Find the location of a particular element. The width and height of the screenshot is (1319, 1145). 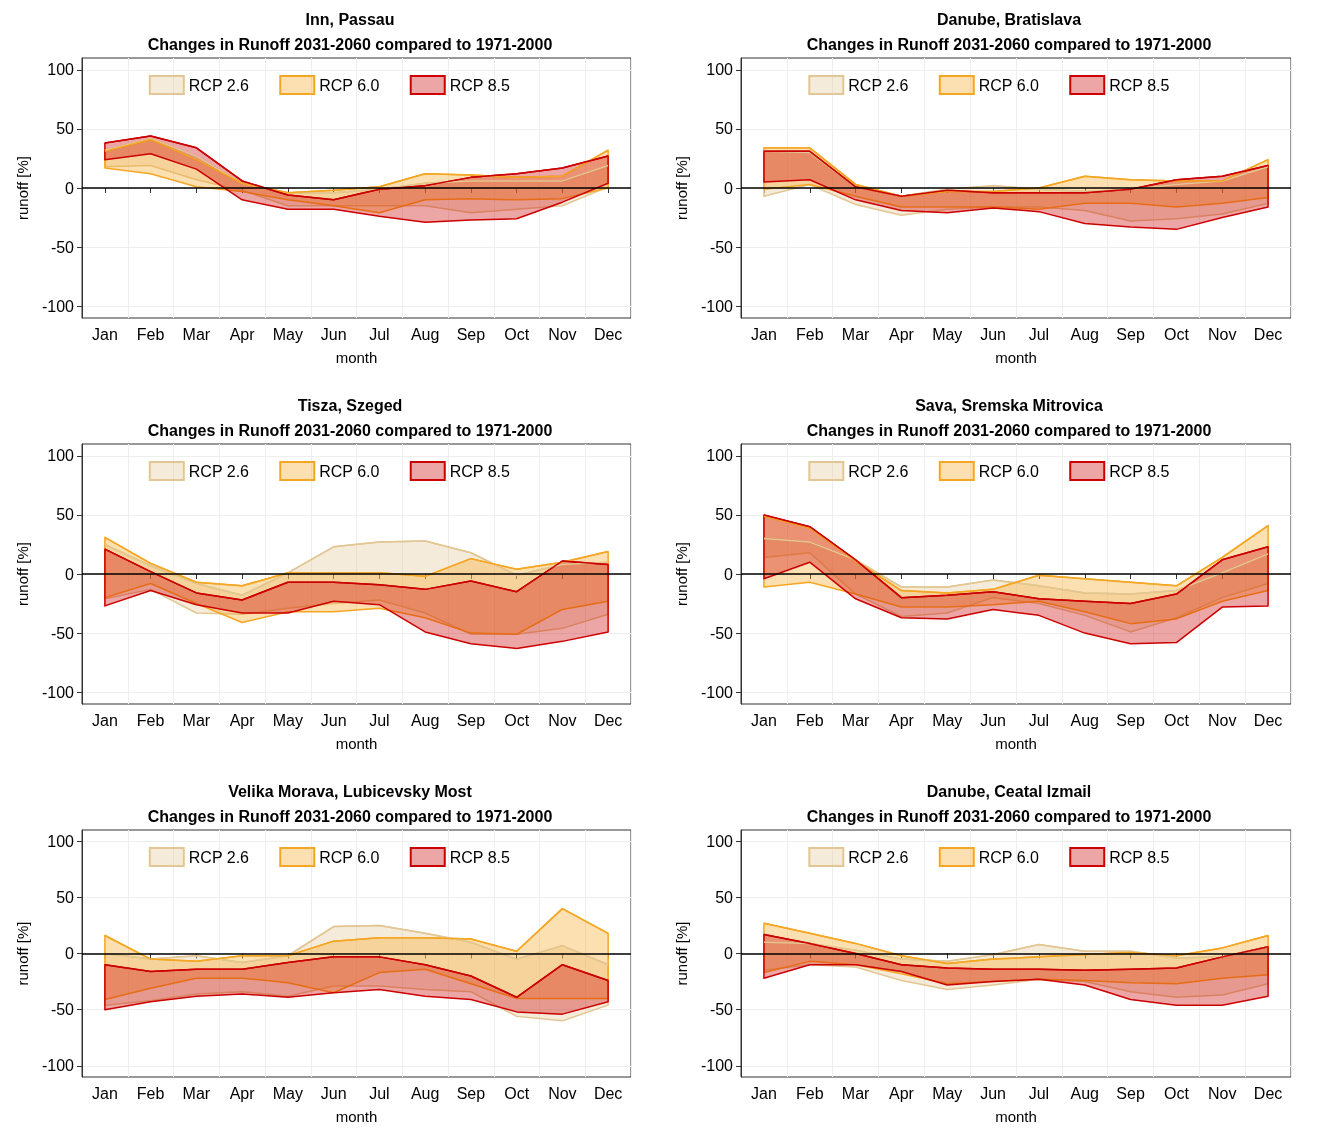

chart-title: Tisza, Szeged is located at coordinates (350, 405).